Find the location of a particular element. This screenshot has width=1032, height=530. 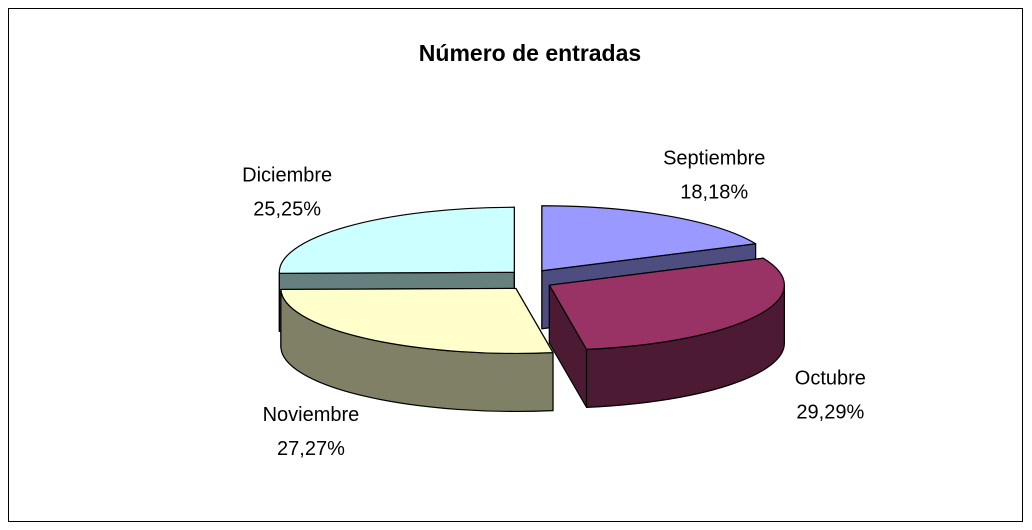

slice-value-label: 25,25% is located at coordinates (287, 210).